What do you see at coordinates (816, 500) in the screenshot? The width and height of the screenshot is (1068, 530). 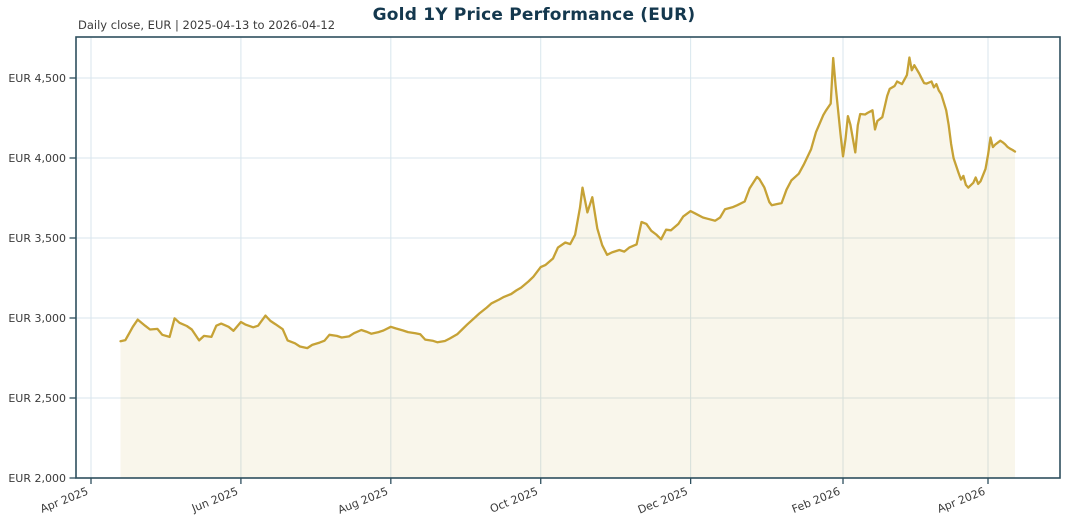 I see `x-tick-label: Feb 2026` at bounding box center [816, 500].